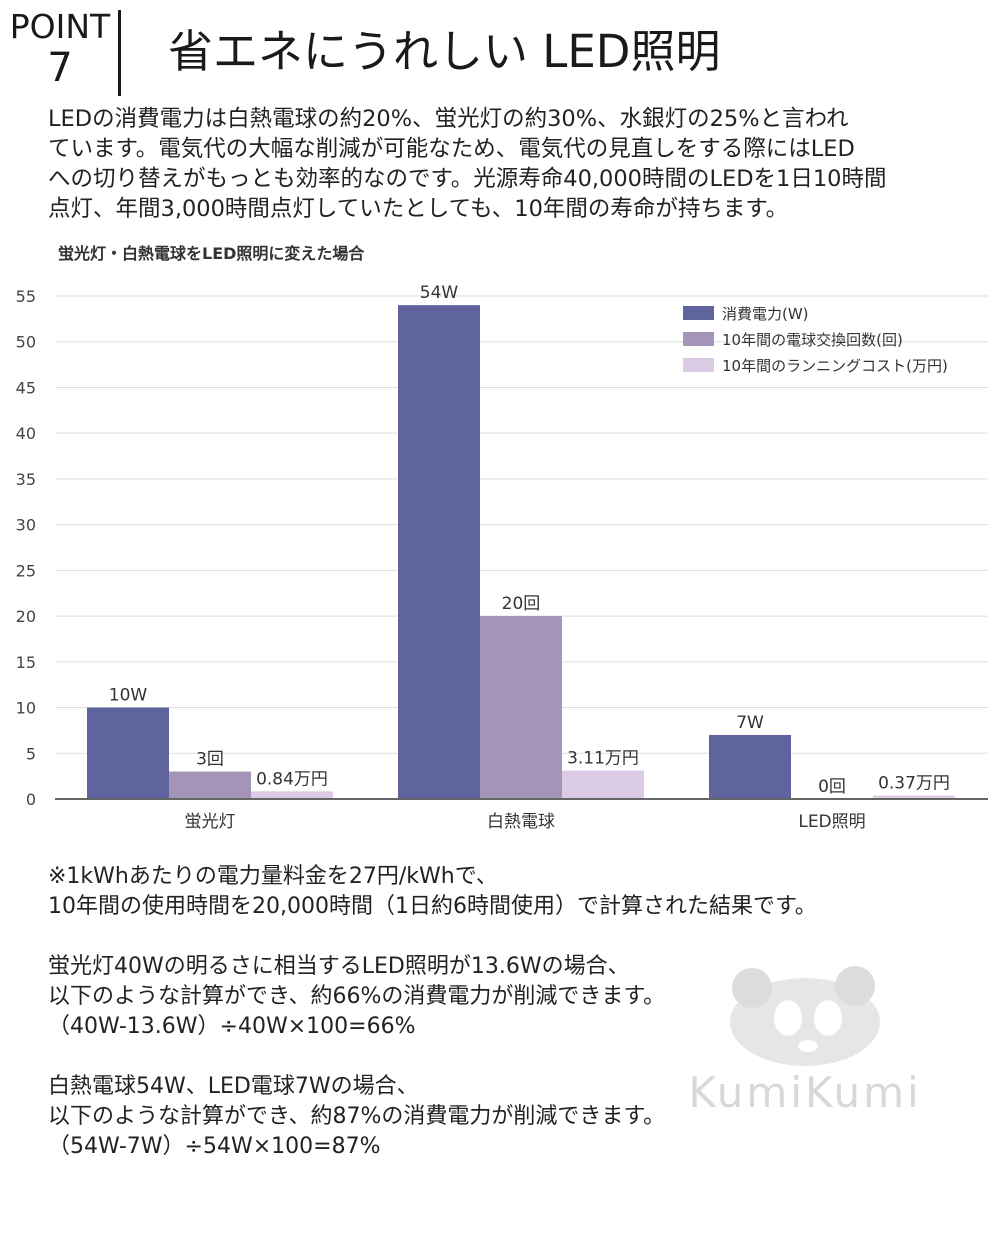 Image resolution: width=1000 pixels, height=1240 pixels. I want to click on note-spacer, so click(513, 937).